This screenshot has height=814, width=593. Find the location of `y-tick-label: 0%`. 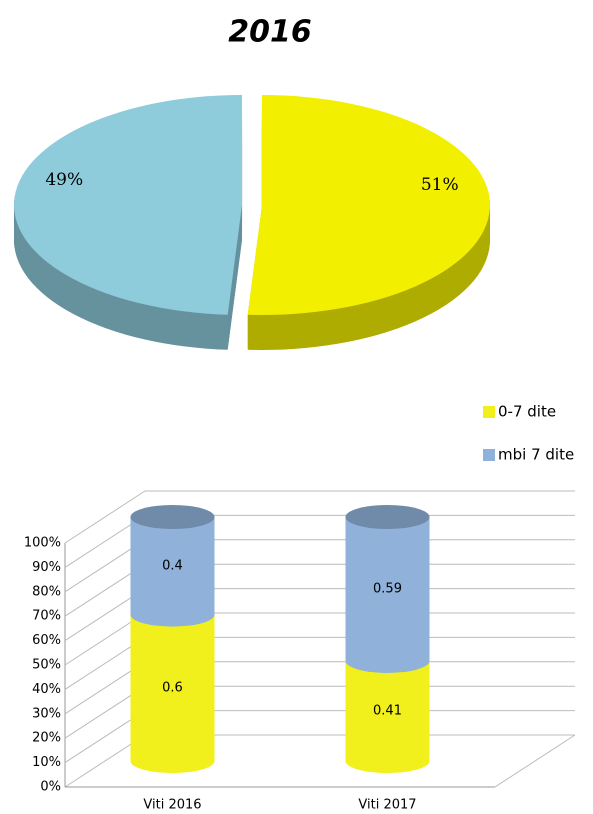

y-tick-label: 0% is located at coordinates (50, 787).